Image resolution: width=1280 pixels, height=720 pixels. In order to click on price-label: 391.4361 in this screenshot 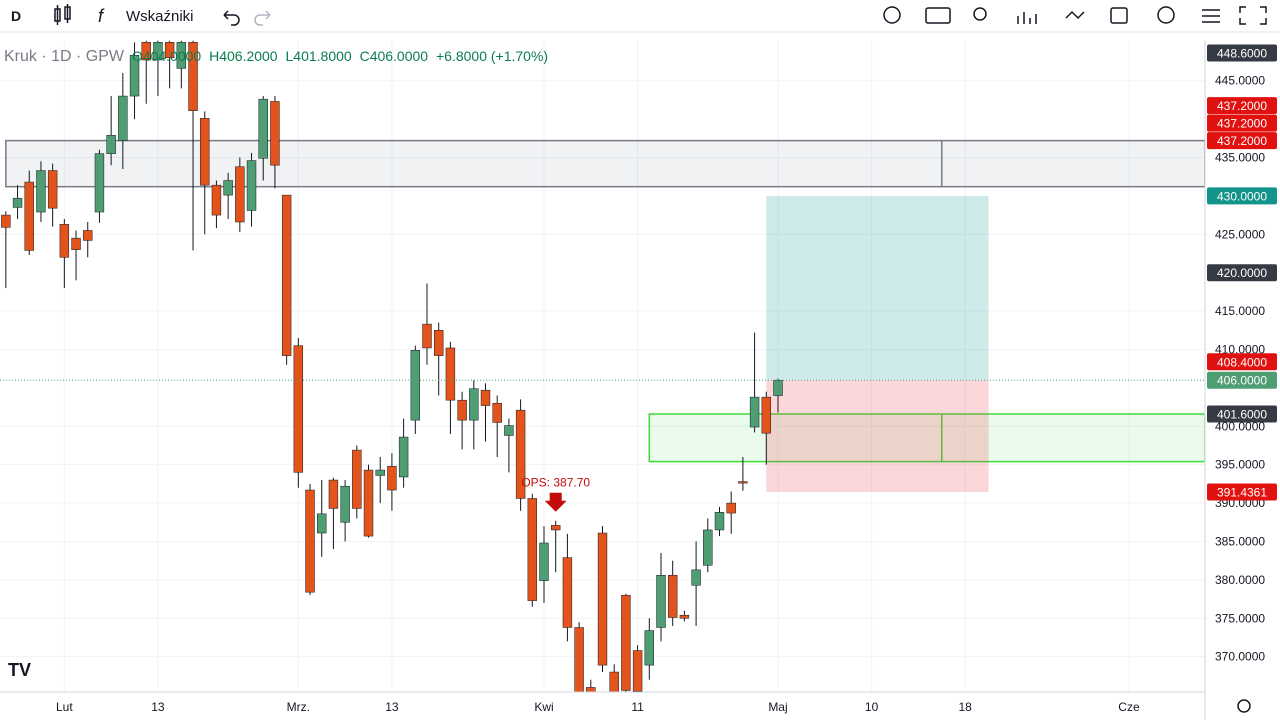, I will do `click(1242, 493)`.